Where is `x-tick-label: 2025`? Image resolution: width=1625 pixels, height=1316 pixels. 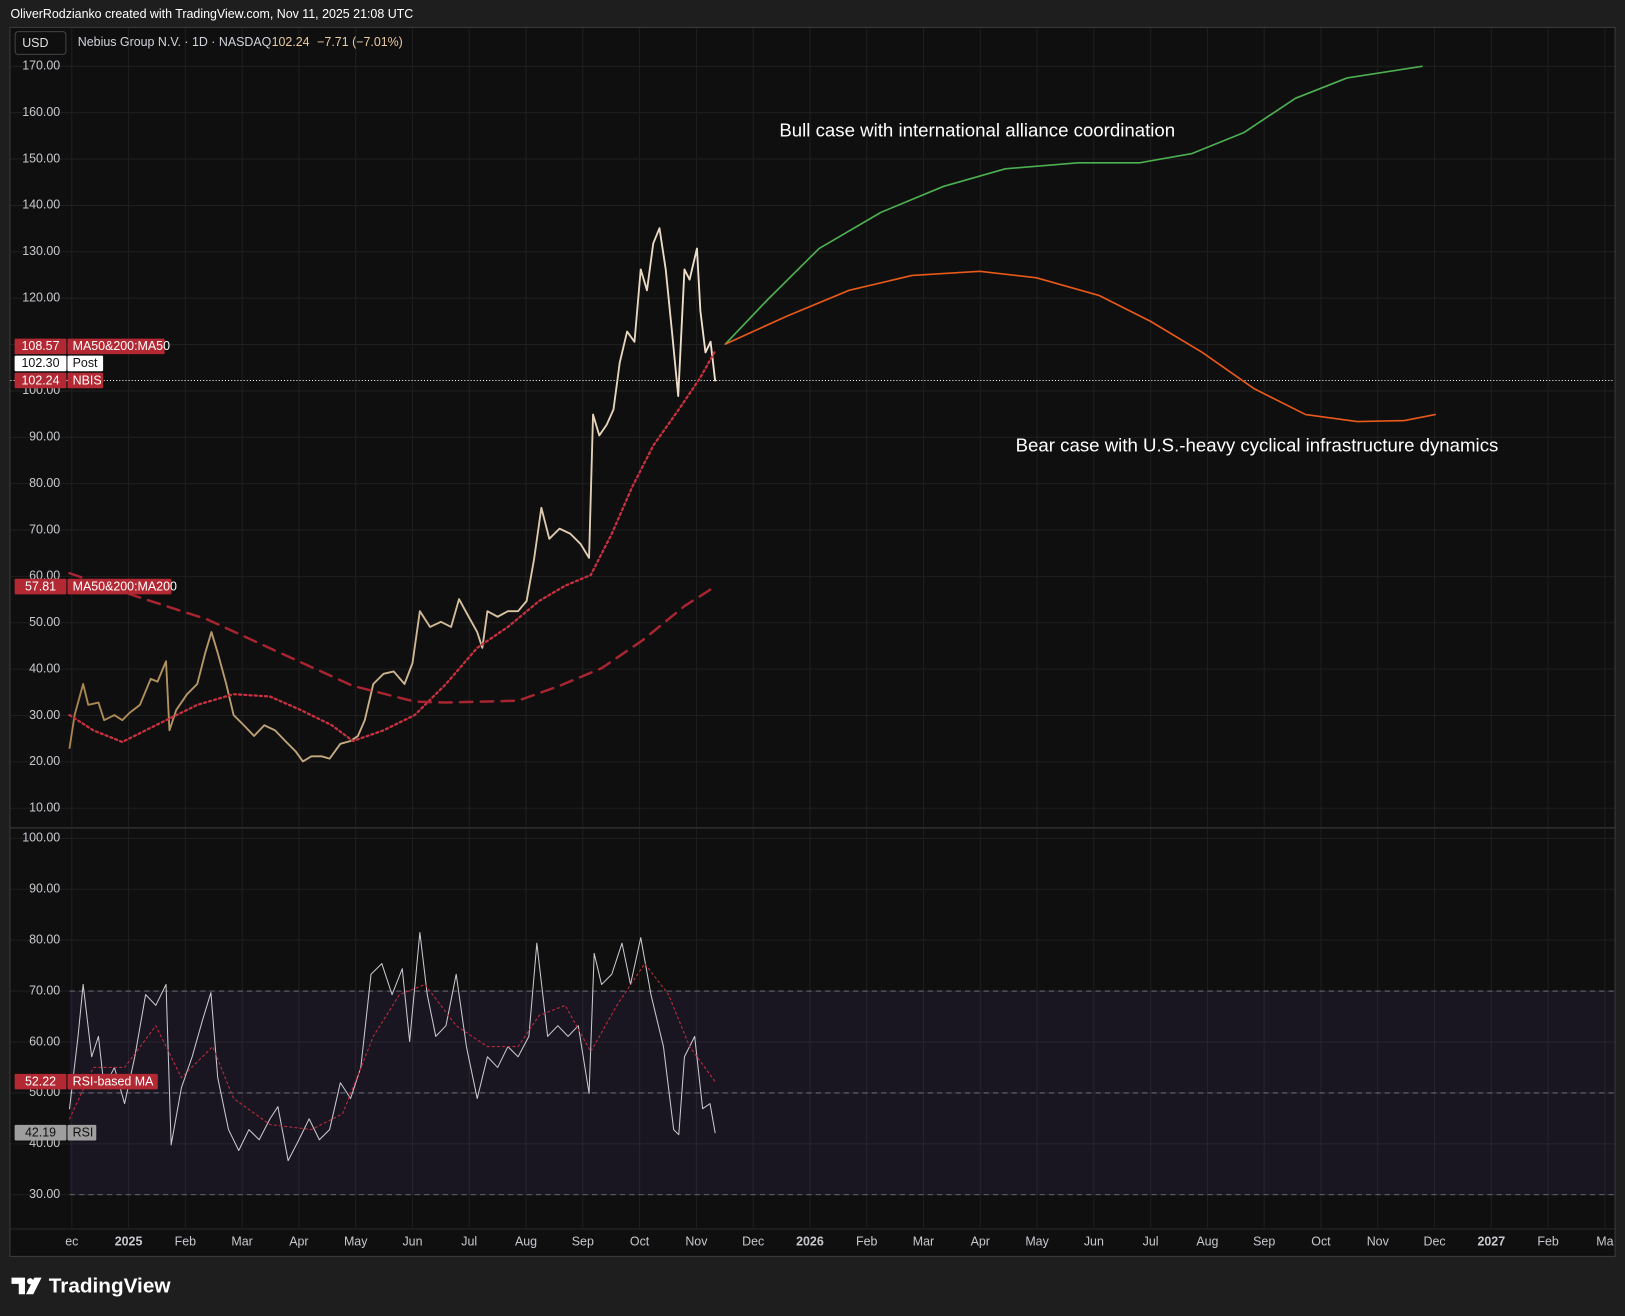
x-tick-label: 2025 is located at coordinates (129, 1242).